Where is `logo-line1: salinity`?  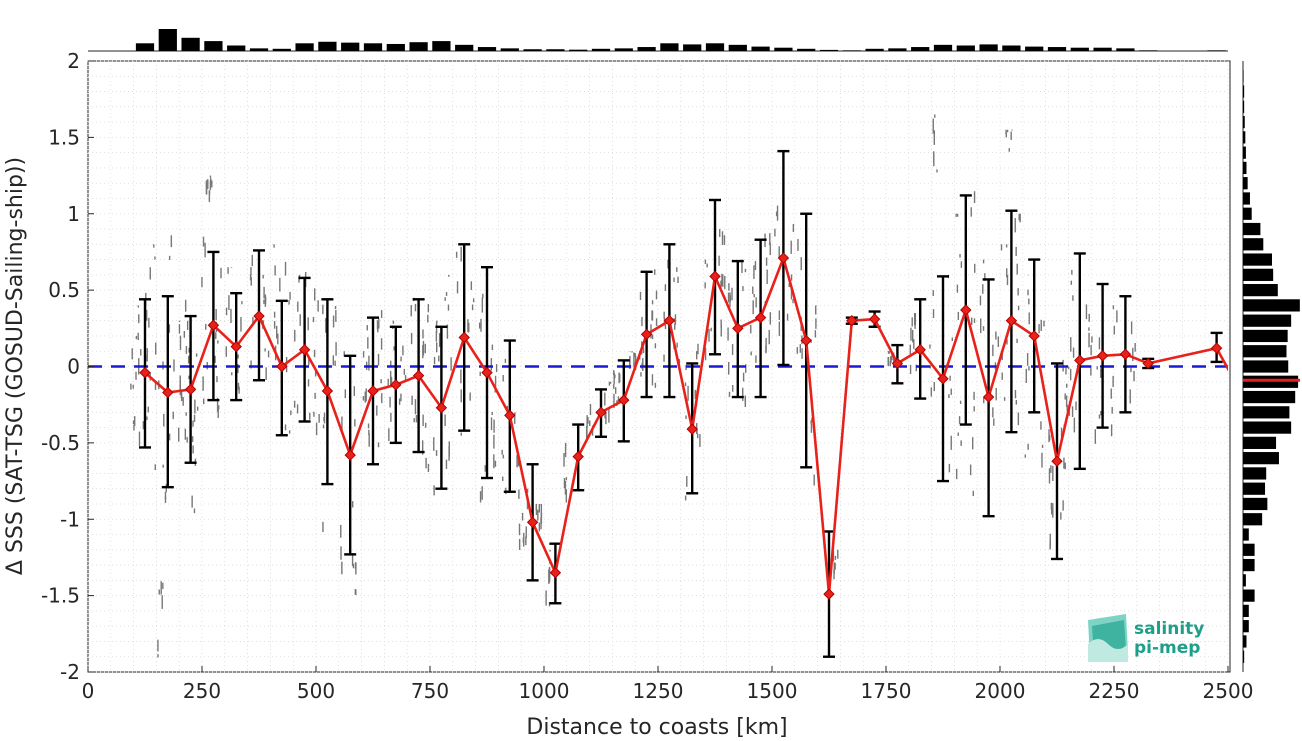 logo-line1: salinity is located at coordinates (1169, 629).